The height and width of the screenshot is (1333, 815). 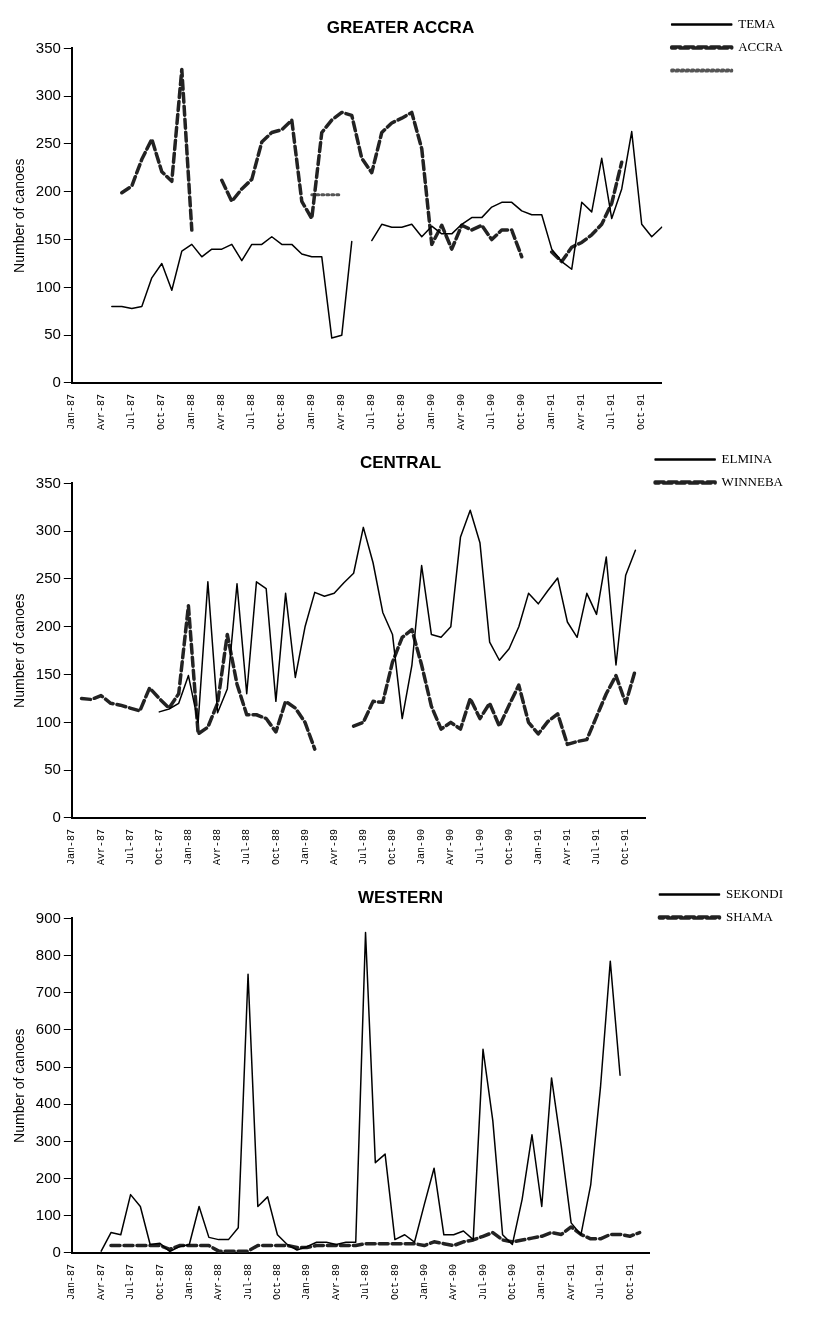 What do you see at coordinates (400, 27) in the screenshot?
I see `chart-title: GREATER ACCRA` at bounding box center [400, 27].